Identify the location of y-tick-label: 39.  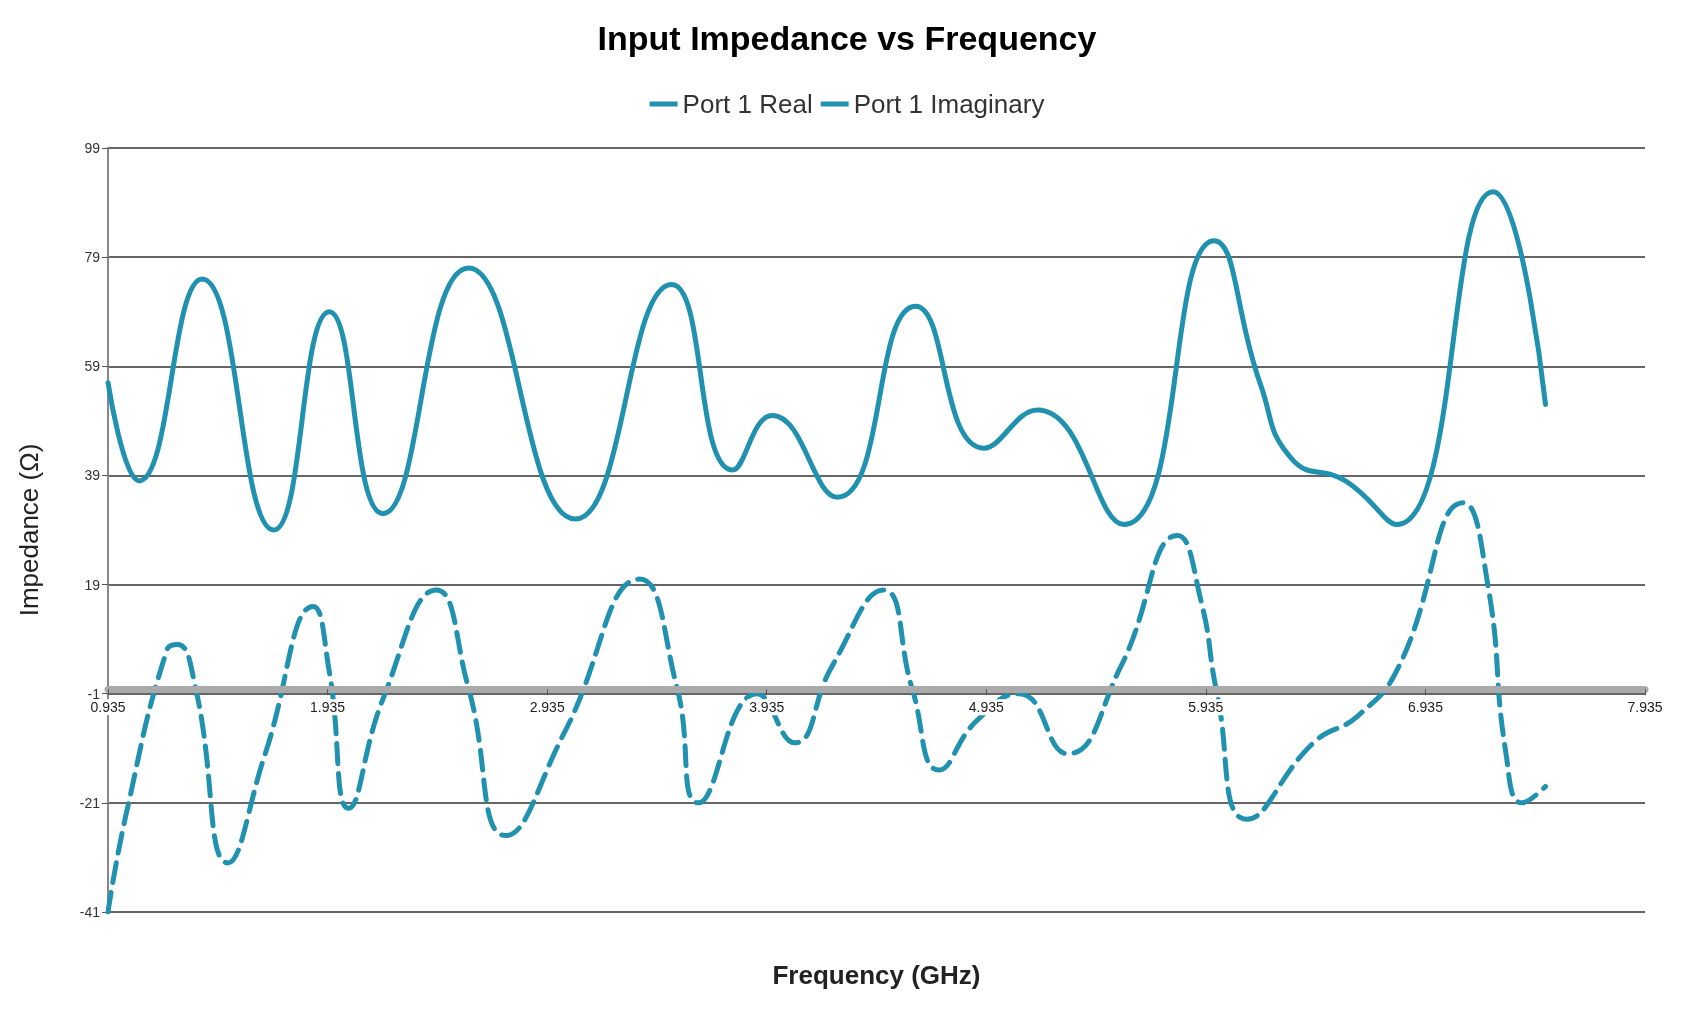
(92, 475).